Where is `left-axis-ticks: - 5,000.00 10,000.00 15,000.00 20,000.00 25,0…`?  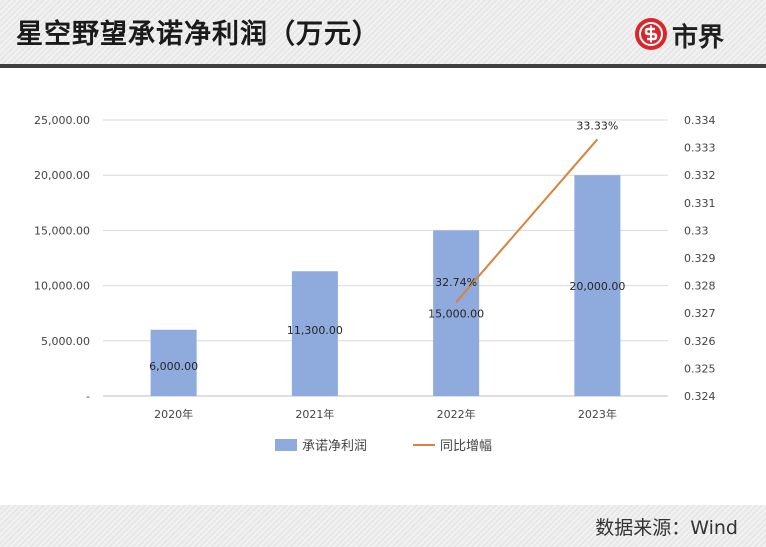
left-axis-ticks: - 5,000.00 10,000.00 15,000.00 20,000.00 25,0… is located at coordinates (62, 258).